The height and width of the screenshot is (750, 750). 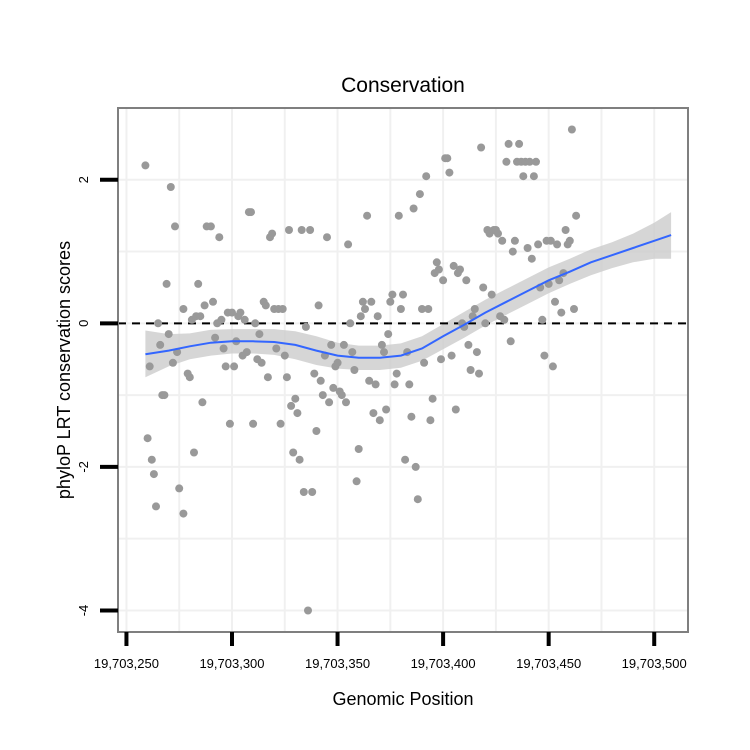 What do you see at coordinates (83, 323) in the screenshot?
I see `y-tick-label: 0` at bounding box center [83, 323].